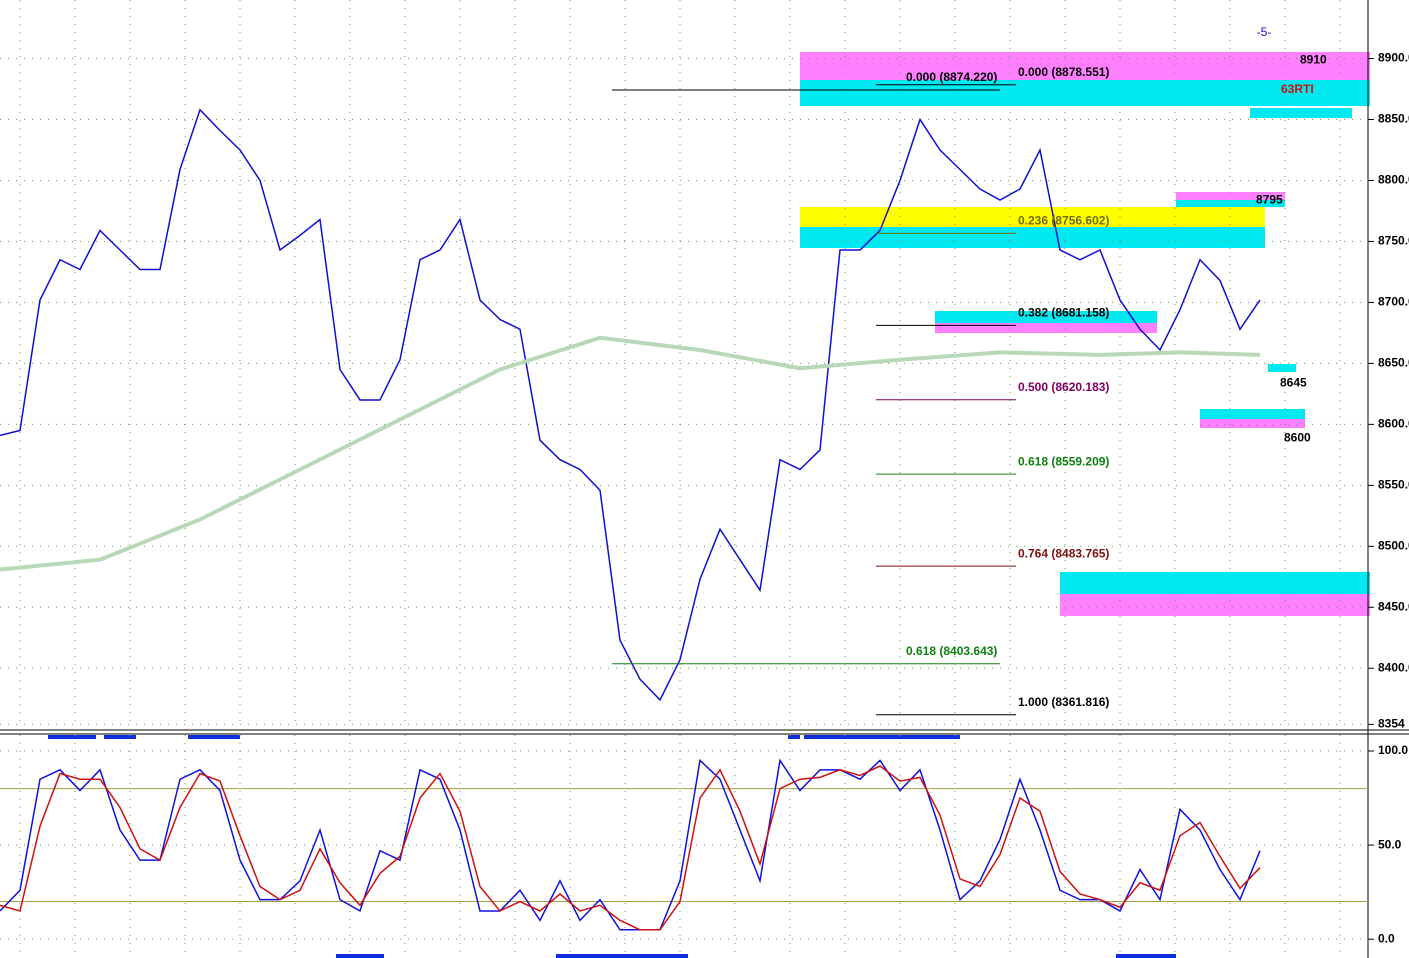  I want to click on y-tick-label: 8354, so click(1391, 724).